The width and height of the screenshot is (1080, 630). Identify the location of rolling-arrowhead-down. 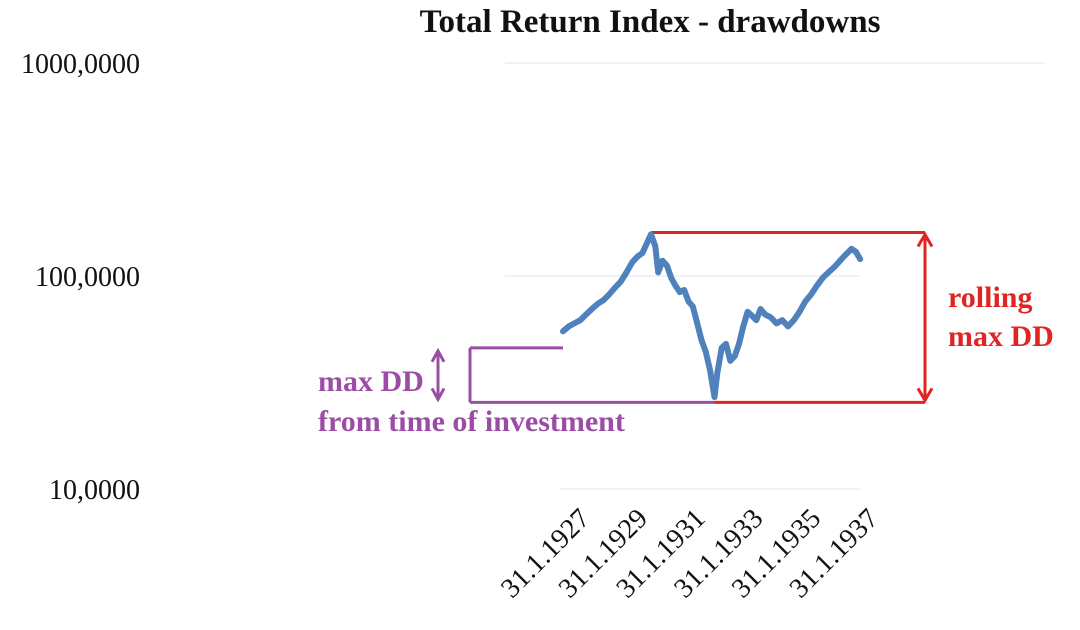
(925, 395).